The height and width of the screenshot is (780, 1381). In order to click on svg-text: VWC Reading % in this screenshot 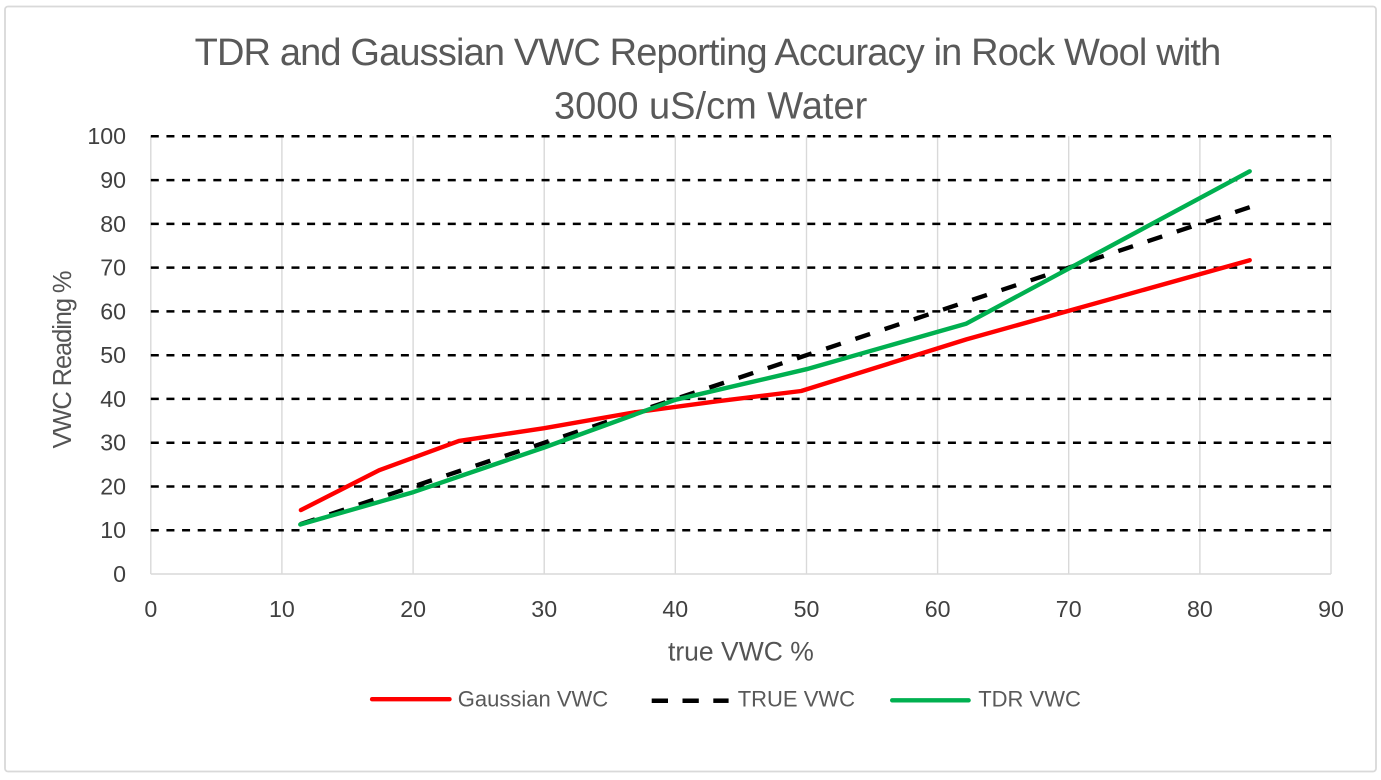, I will do `click(63, 359)`.